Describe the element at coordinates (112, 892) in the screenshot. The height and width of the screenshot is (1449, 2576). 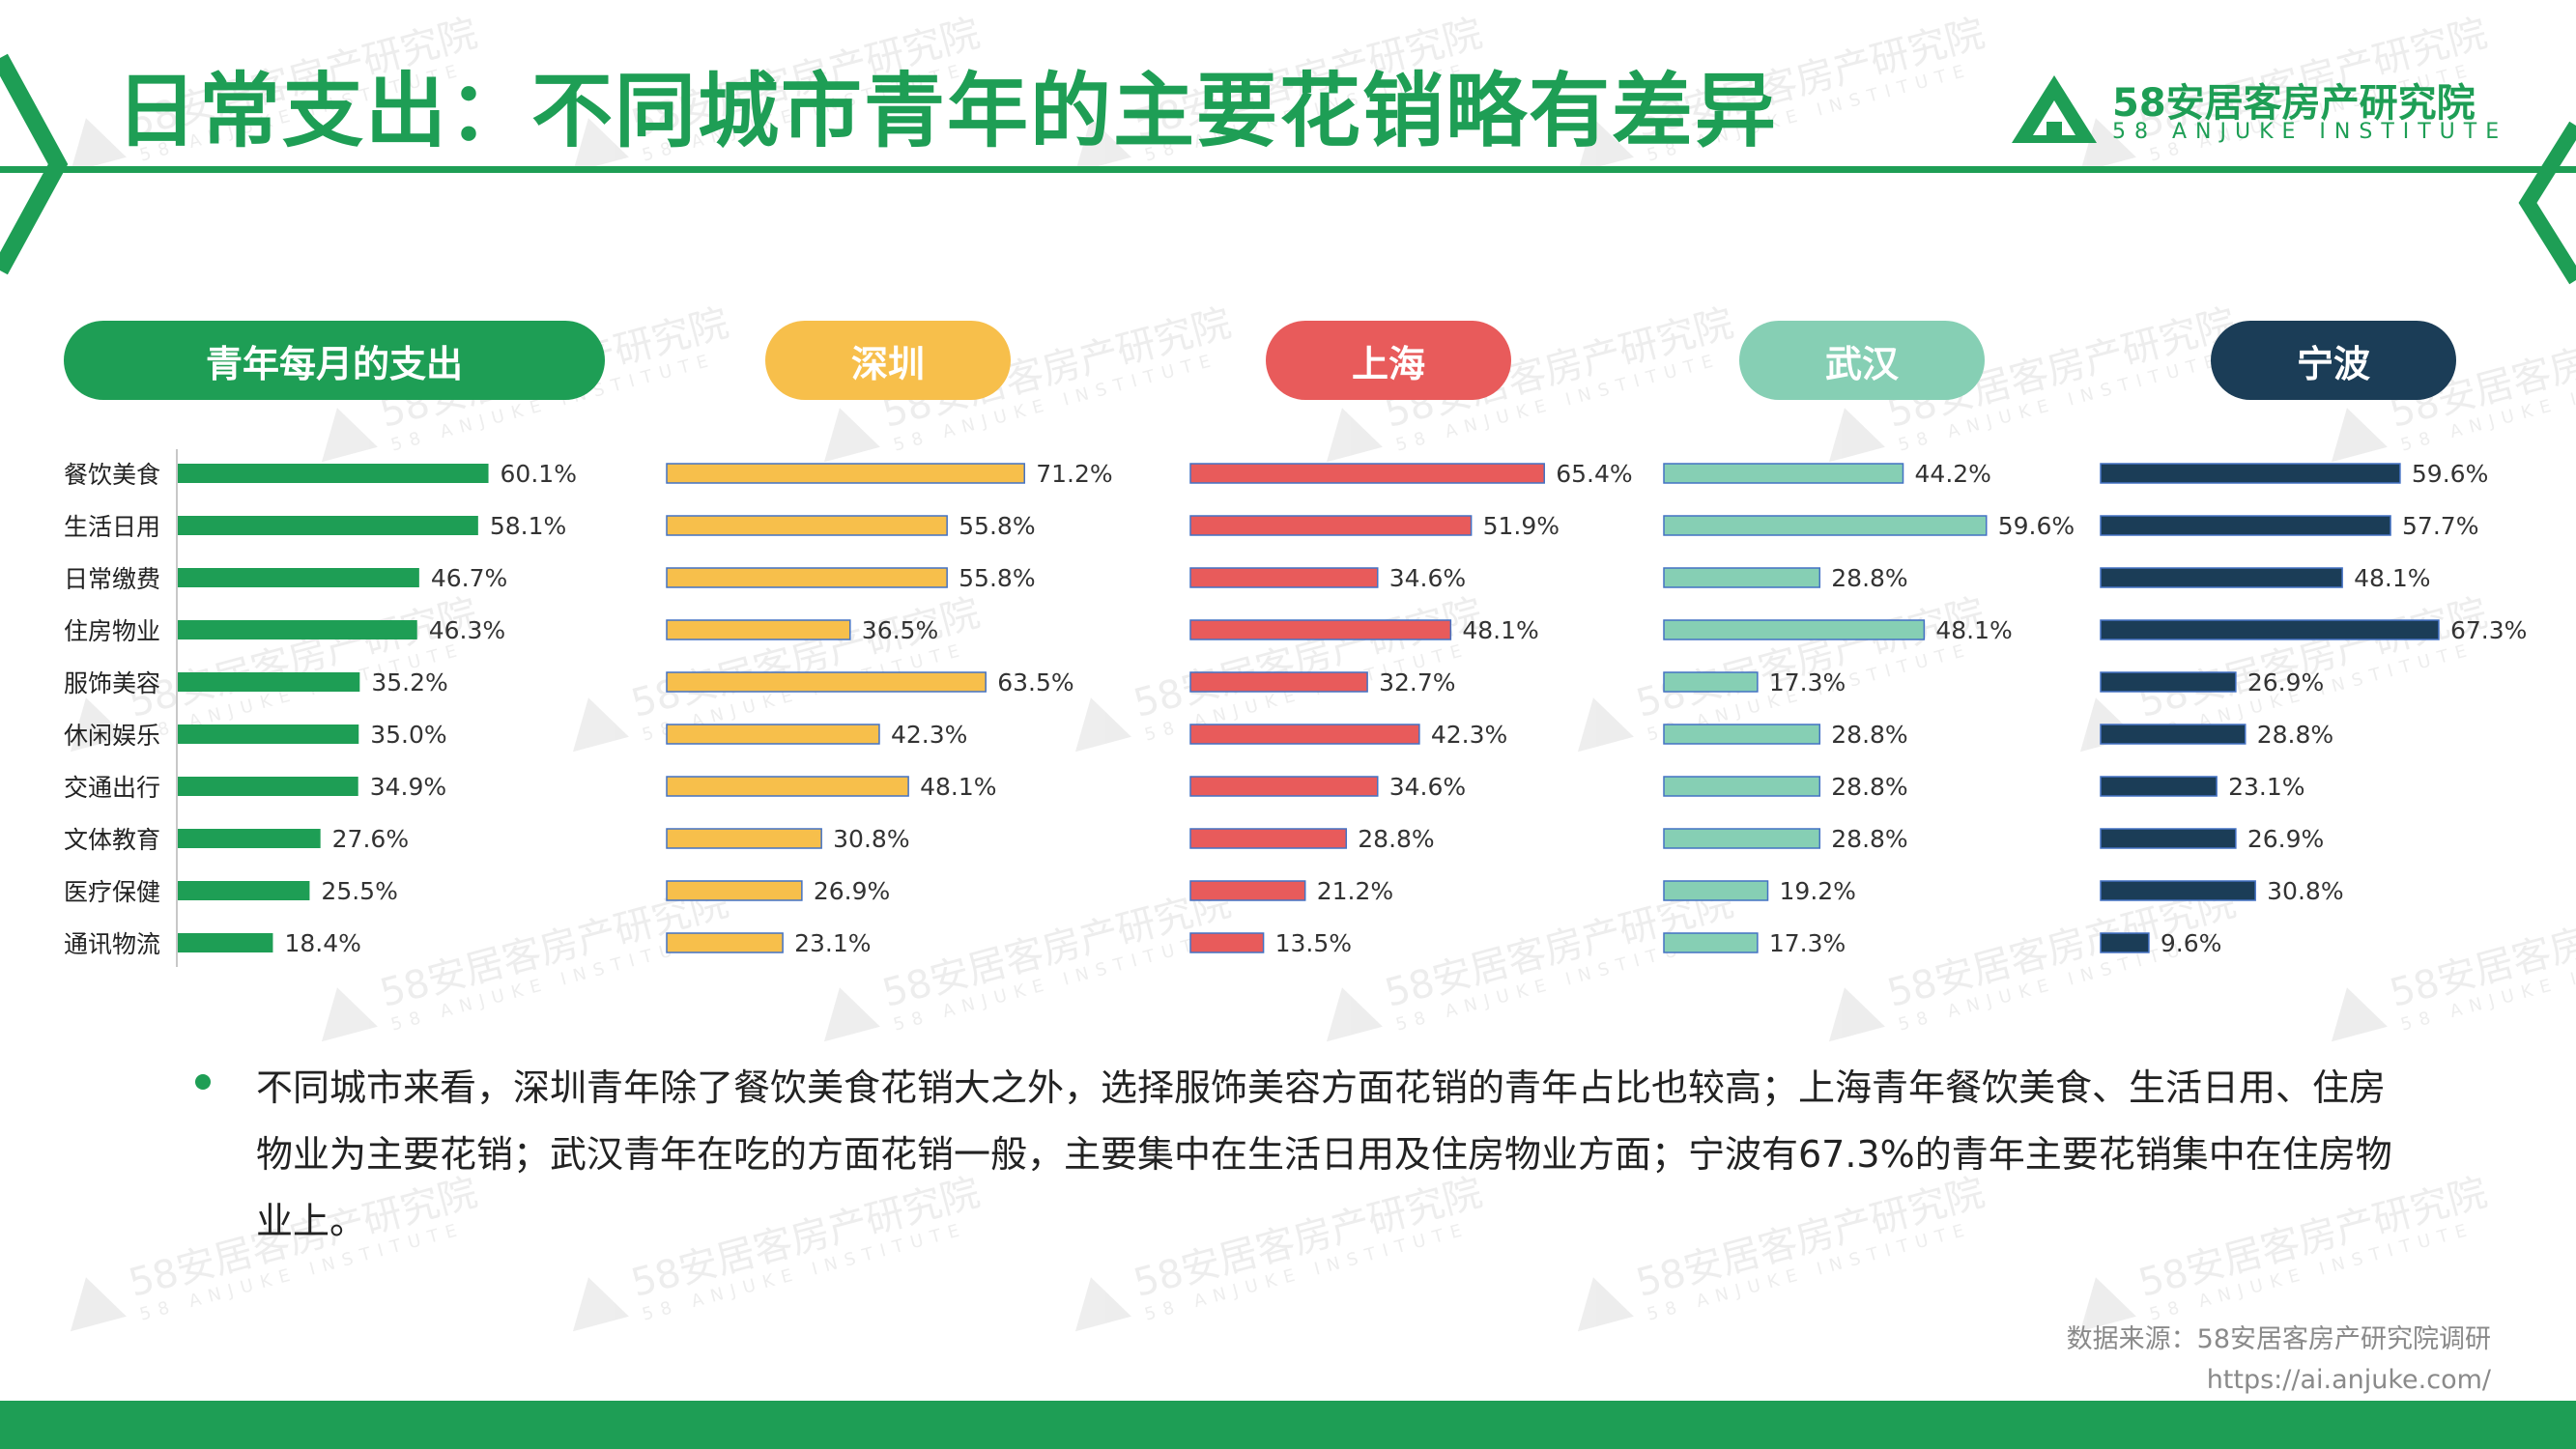
I see `category-label: 医疗保健` at that location.